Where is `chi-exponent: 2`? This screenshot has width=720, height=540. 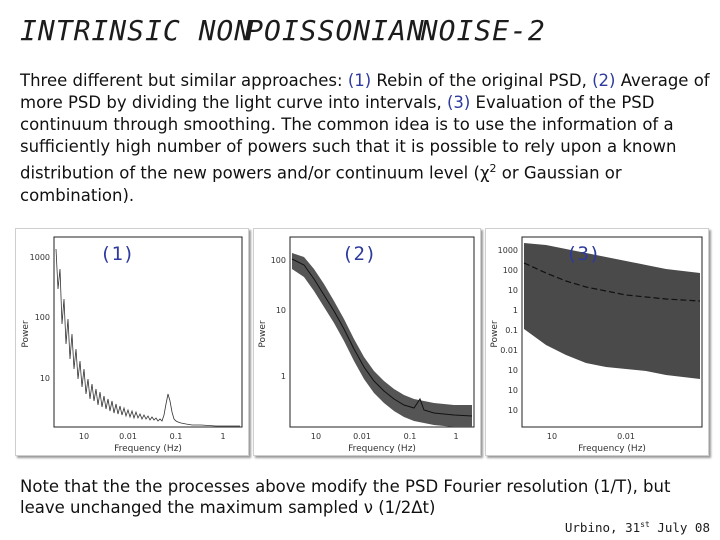 chi-exponent: 2 is located at coordinates (493, 168).